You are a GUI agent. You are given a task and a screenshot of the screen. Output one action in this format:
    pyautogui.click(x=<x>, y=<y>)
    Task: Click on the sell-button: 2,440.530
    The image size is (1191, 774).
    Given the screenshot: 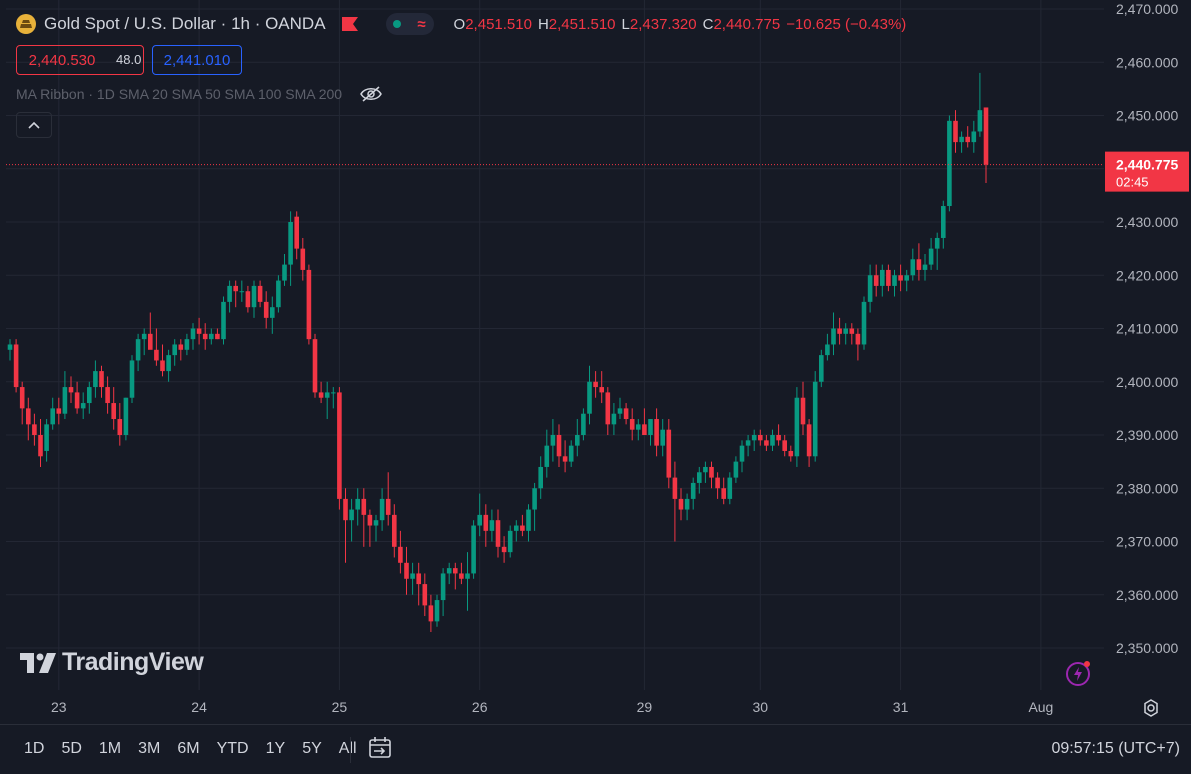 What is the action you would take?
    pyautogui.click(x=80, y=60)
    